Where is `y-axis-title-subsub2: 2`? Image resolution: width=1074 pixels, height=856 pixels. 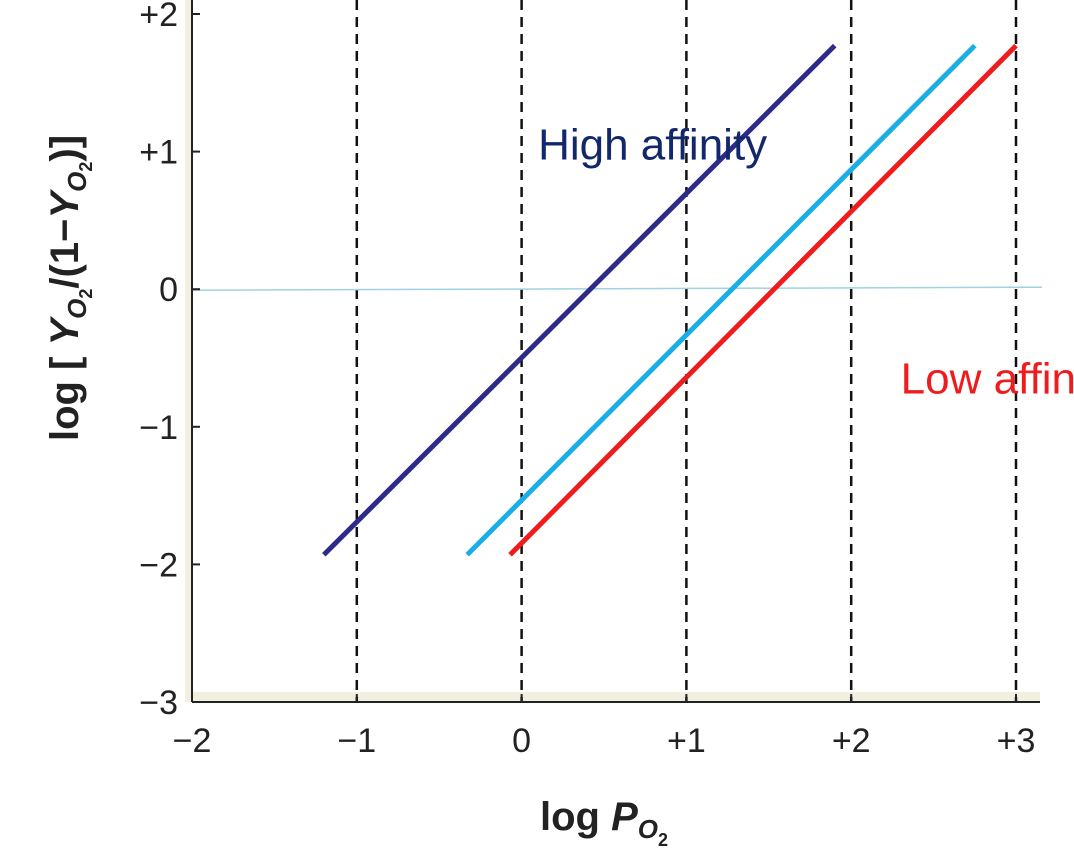
y-axis-title-subsub2: 2 is located at coordinates (86, 167).